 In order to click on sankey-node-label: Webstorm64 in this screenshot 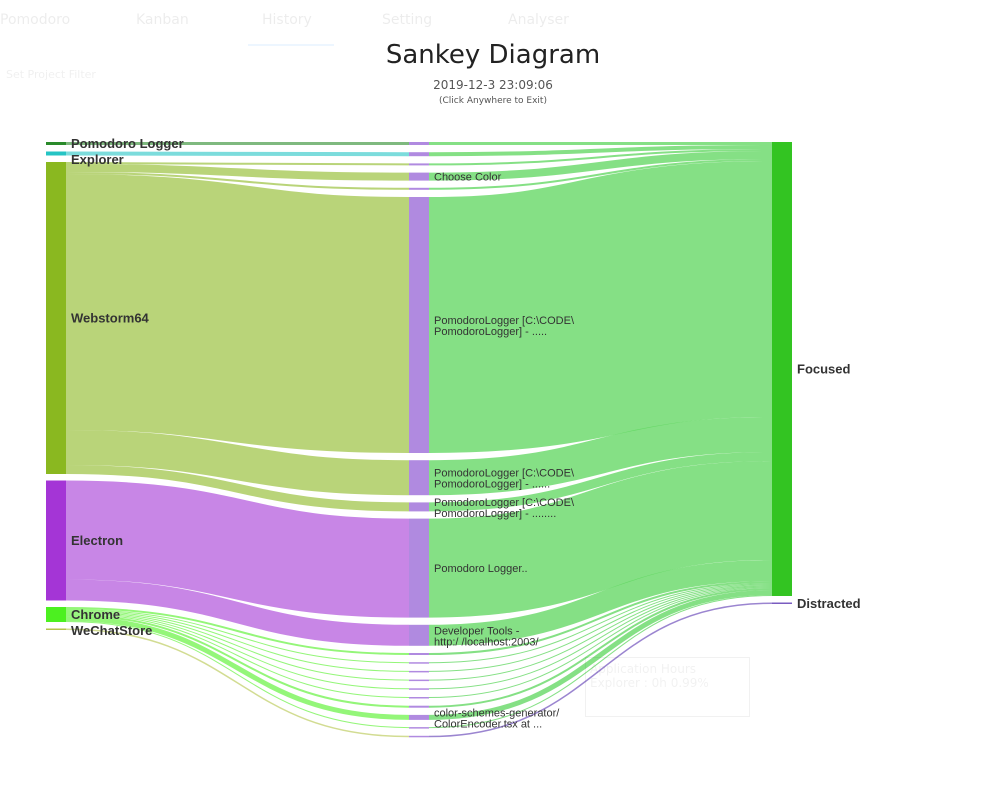, I will do `click(110, 318)`.